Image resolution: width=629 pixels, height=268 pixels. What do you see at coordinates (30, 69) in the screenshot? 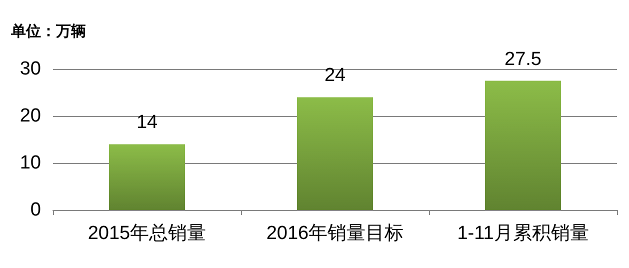
I see `y-tick-label: 30` at bounding box center [30, 69].